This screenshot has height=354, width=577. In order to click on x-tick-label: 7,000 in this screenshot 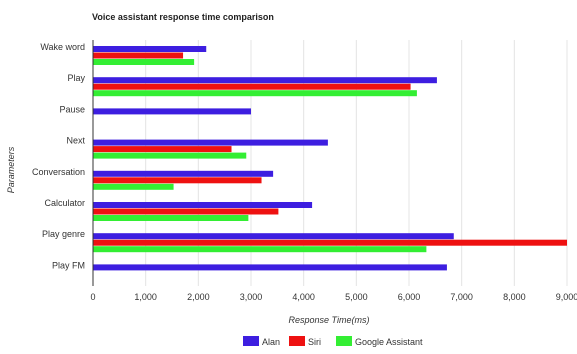, I will do `click(461, 297)`.